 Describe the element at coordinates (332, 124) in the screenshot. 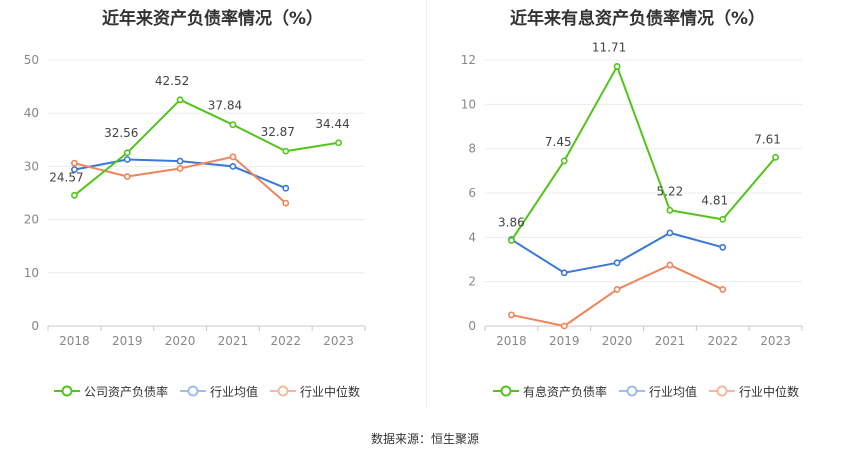

I see `data-label: 34.44` at that location.